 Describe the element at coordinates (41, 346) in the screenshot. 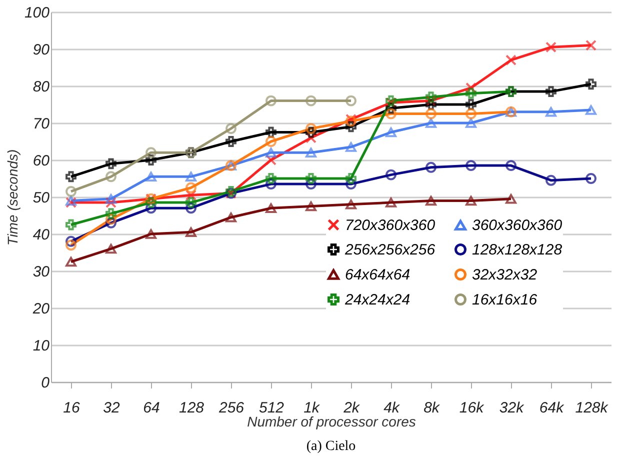

I see `y-tick-label: 10` at that location.